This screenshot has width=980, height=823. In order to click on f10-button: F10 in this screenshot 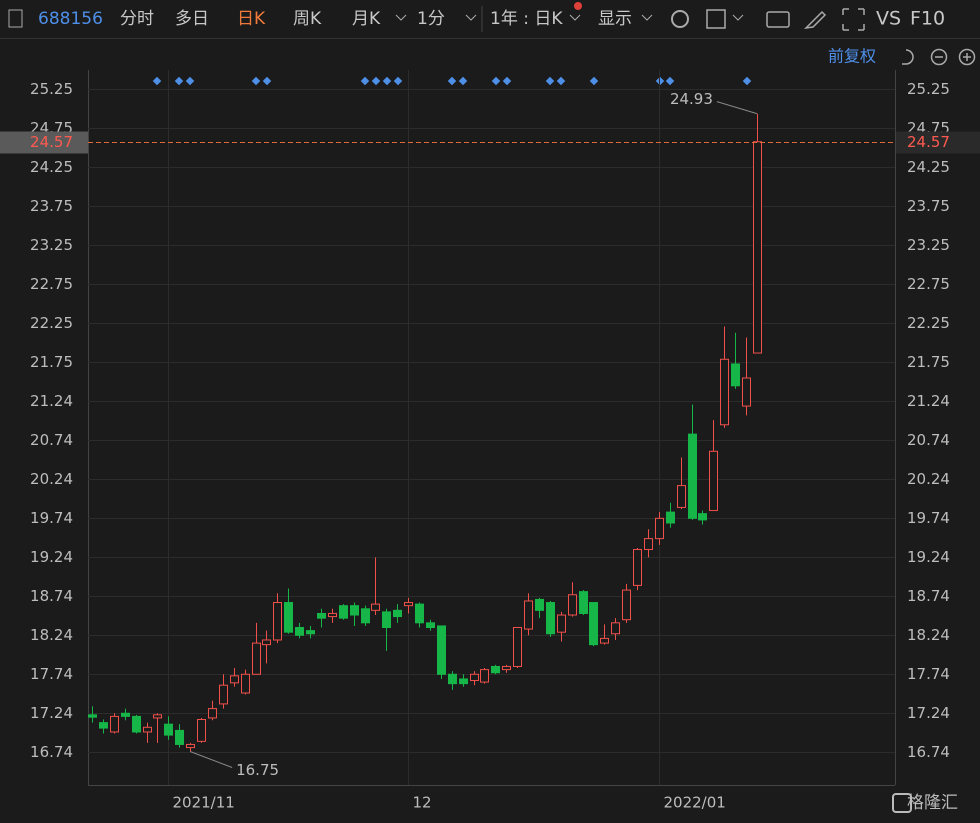, I will do `click(927, 19)`.